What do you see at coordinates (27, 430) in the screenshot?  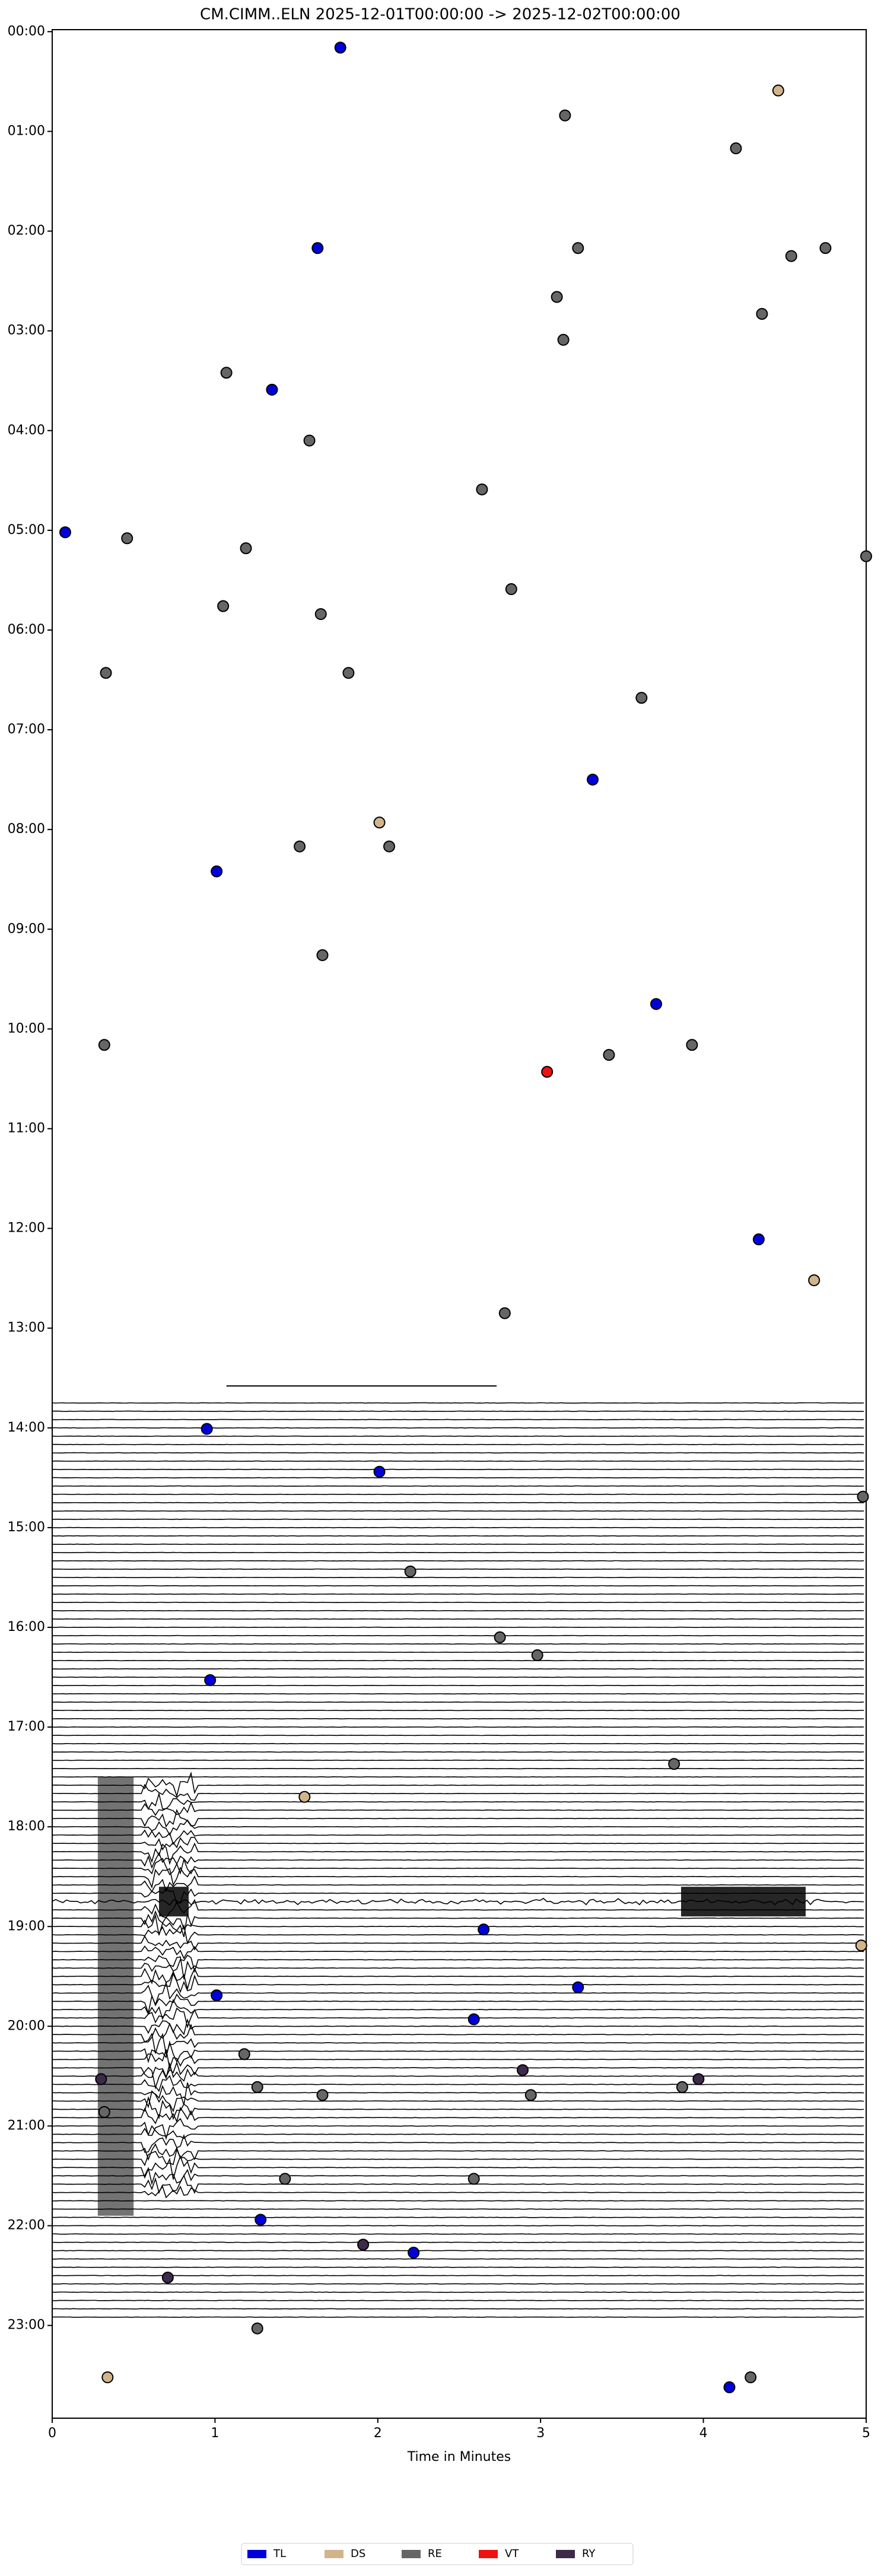 I see `y-tick-label: 04:00` at bounding box center [27, 430].